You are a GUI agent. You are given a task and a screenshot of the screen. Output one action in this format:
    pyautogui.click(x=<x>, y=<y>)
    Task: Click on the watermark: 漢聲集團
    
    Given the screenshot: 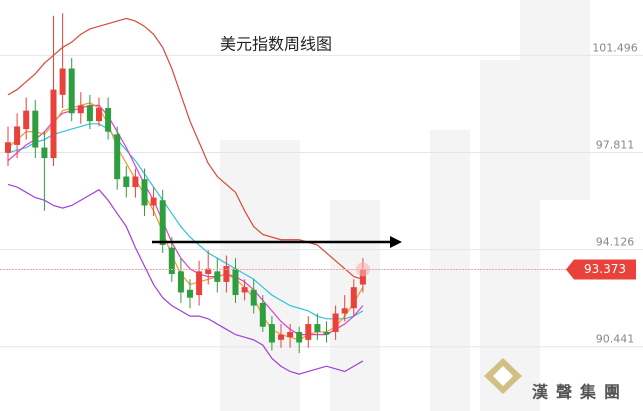 What is the action you would take?
    pyautogui.click(x=556, y=380)
    